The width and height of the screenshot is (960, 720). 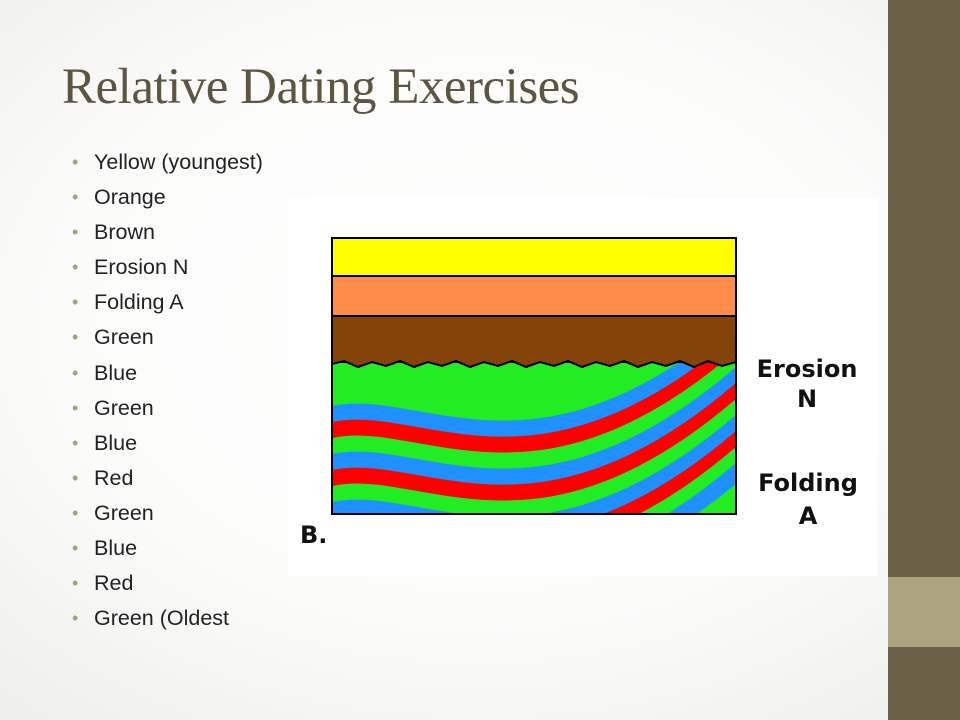 What do you see at coordinates (808, 483) in the screenshot?
I see `folding-label: Folding` at bounding box center [808, 483].